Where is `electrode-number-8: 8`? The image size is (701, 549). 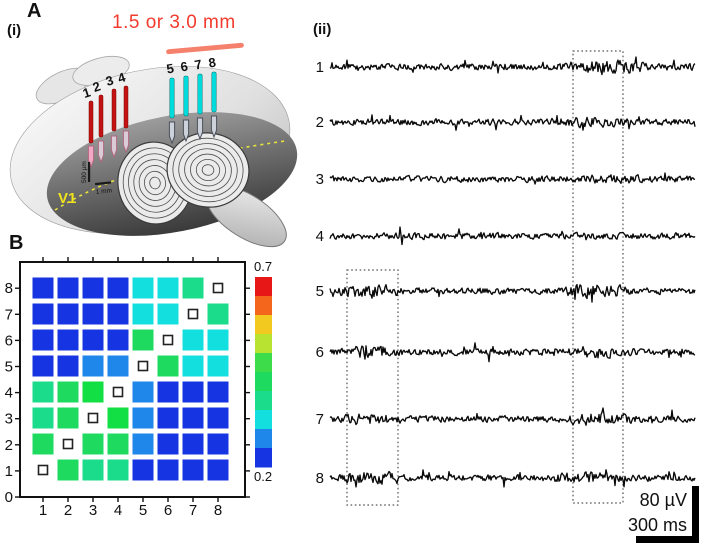
electrode-number-8: 8 is located at coordinates (212, 63).